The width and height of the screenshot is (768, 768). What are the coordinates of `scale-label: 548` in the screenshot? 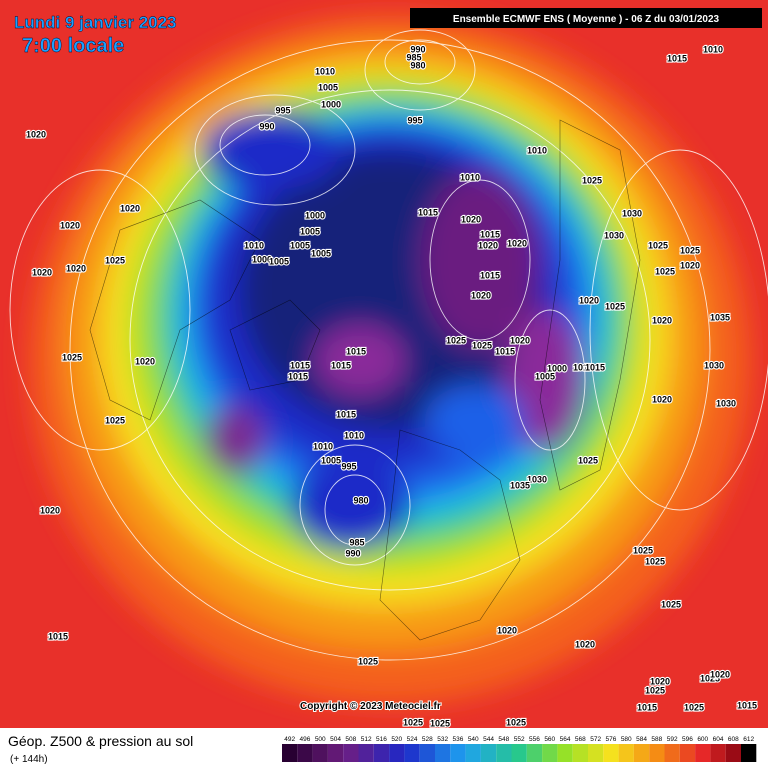 It's located at (503, 739).